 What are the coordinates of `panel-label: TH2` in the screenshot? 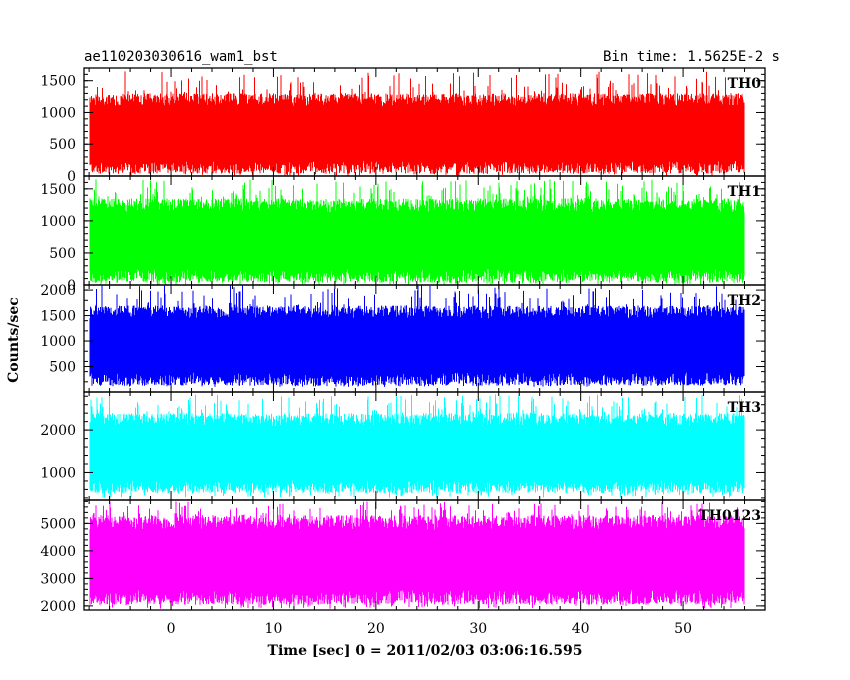 It's located at (744, 301).